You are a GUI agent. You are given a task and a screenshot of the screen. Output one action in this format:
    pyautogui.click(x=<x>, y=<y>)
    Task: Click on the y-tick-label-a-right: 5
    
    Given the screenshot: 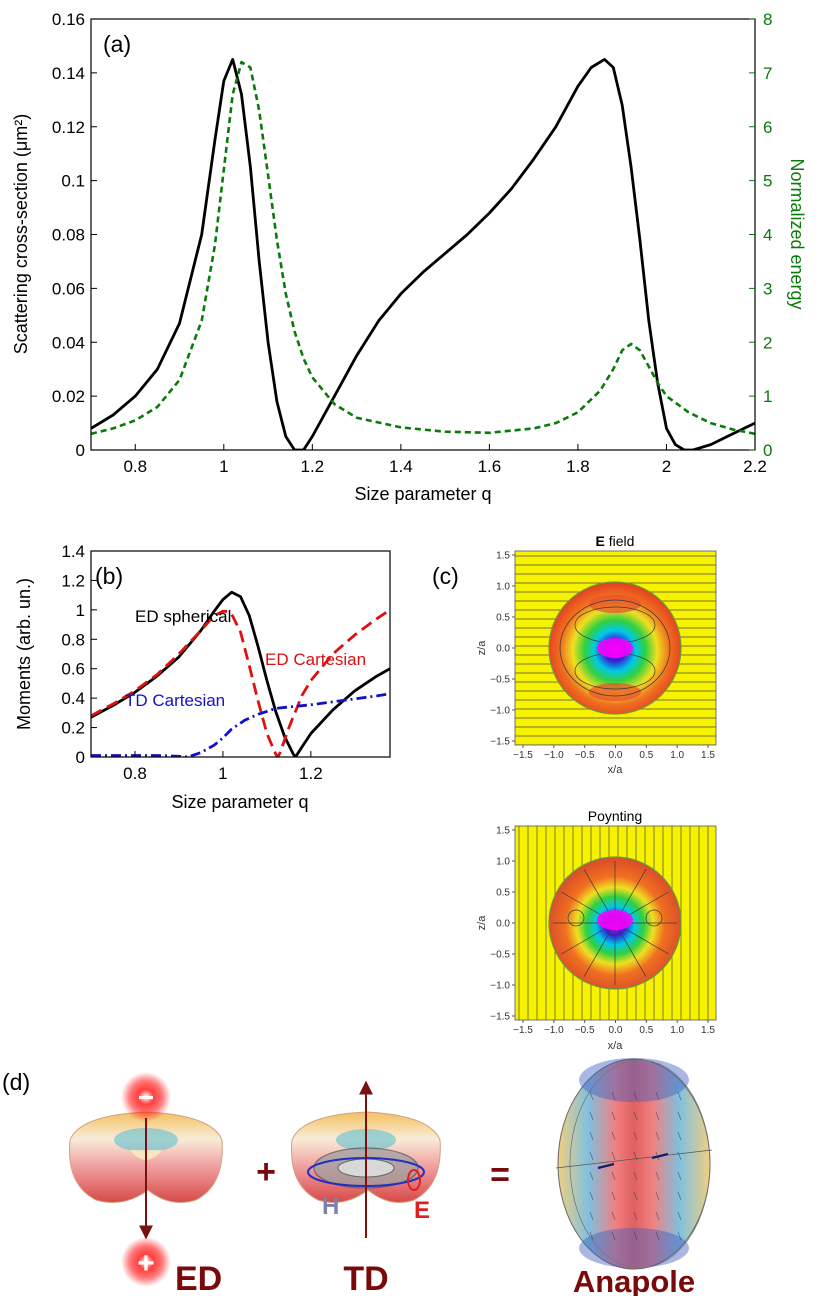 What is the action you would take?
    pyautogui.click(x=767, y=181)
    